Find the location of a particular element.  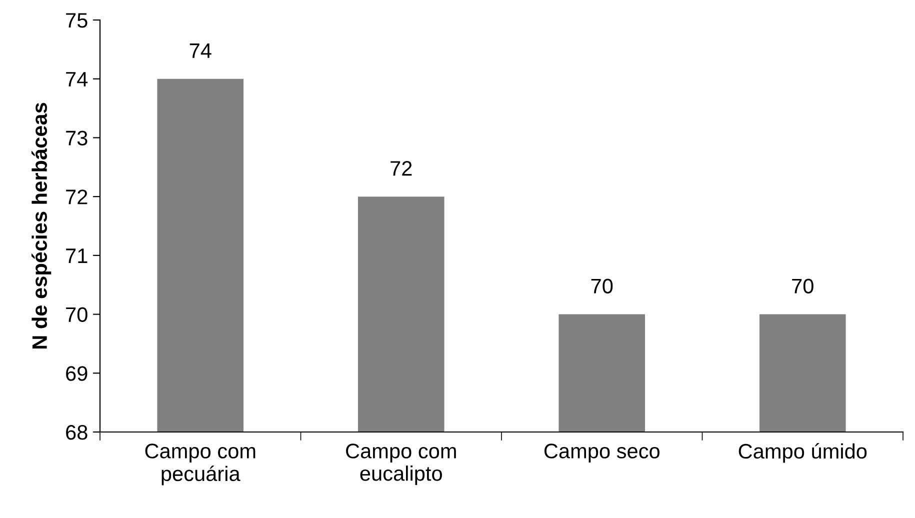

y-tick-label: 75 is located at coordinates (77, 20).